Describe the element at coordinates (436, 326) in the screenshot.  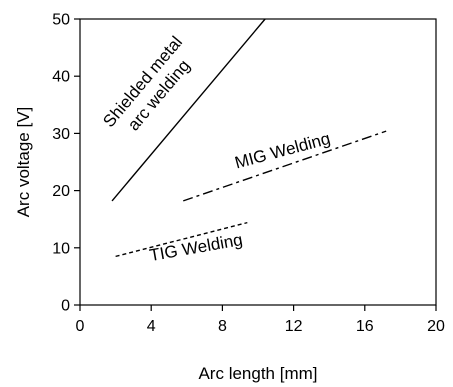
I see `x-tick-label: 20` at that location.